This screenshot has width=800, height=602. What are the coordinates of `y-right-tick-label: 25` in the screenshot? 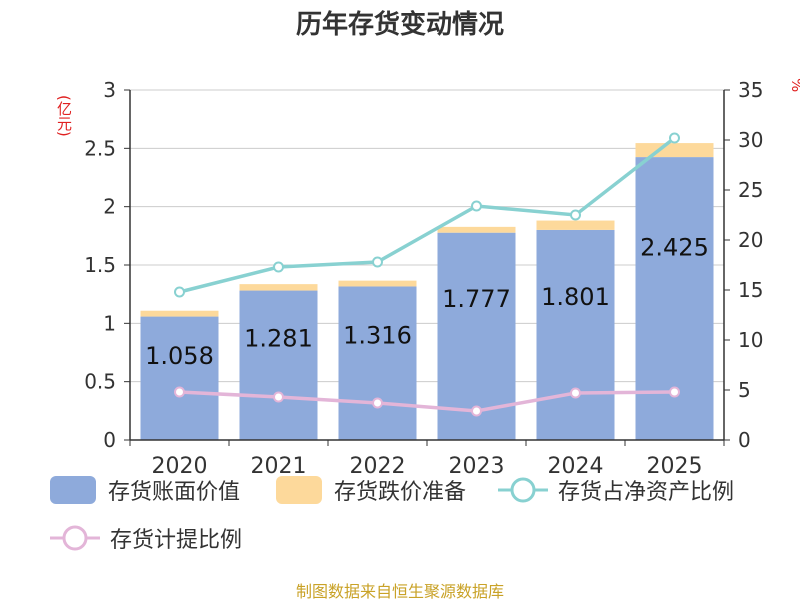 It's located at (750, 190).